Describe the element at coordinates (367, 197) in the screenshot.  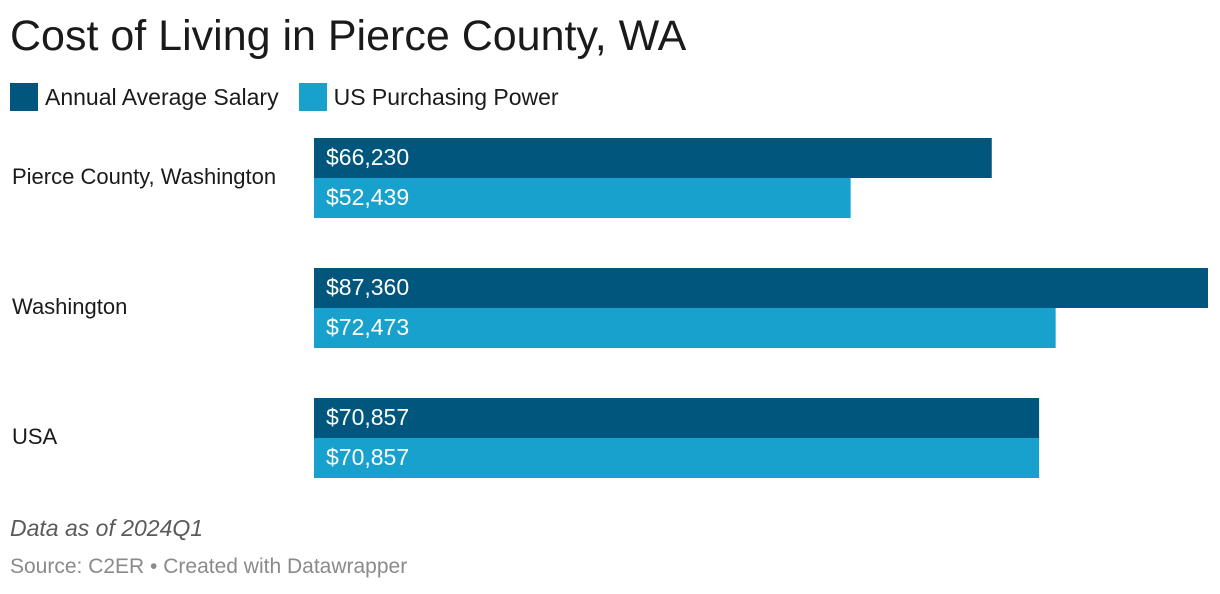
I see `value-label-us-purchasing-power-pierce-county-washington: $52,439` at that location.